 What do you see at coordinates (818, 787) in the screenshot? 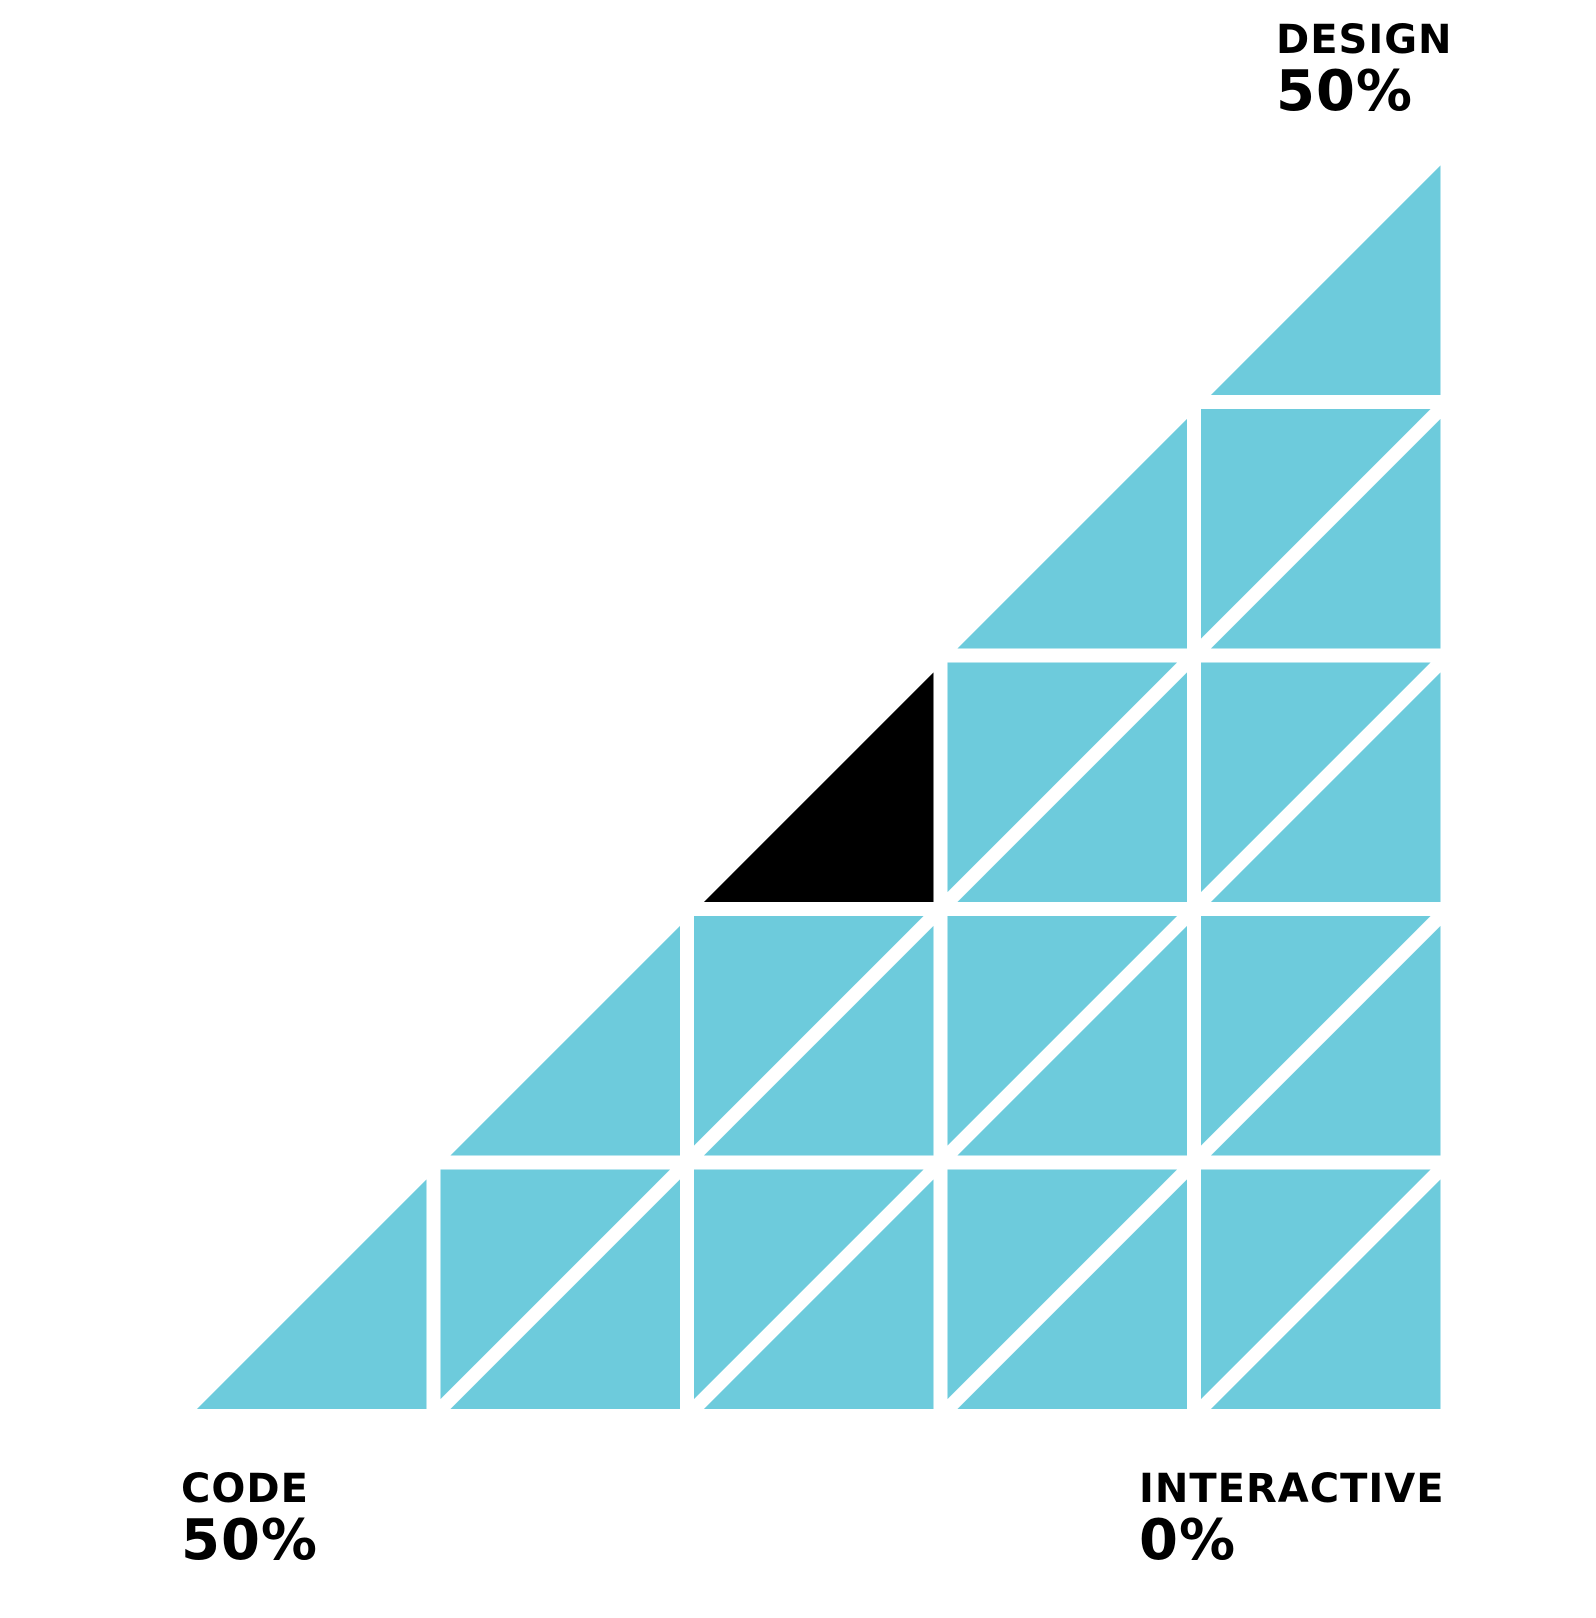
I see `highlighted-cell` at bounding box center [818, 787].